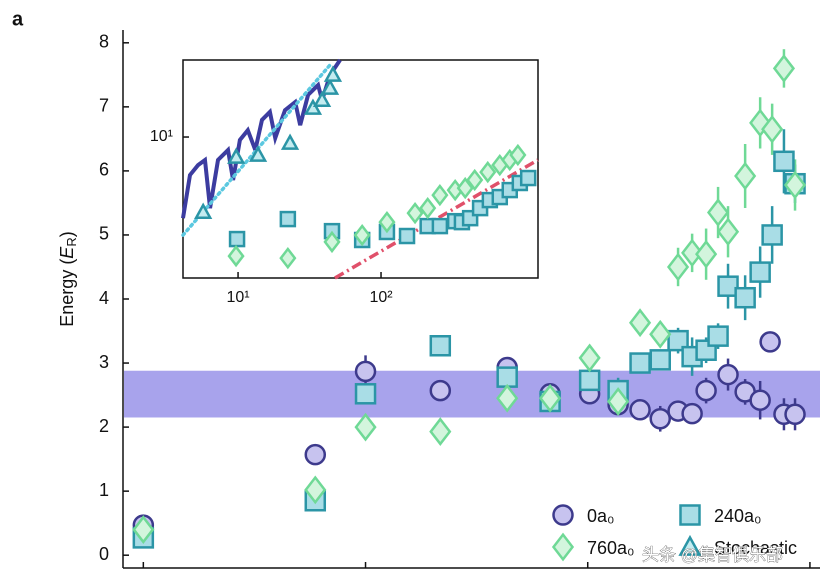 This screenshot has height=584, width=837. What do you see at coordinates (104, 106) in the screenshot?
I see `y-tick-label: 7` at bounding box center [104, 106].